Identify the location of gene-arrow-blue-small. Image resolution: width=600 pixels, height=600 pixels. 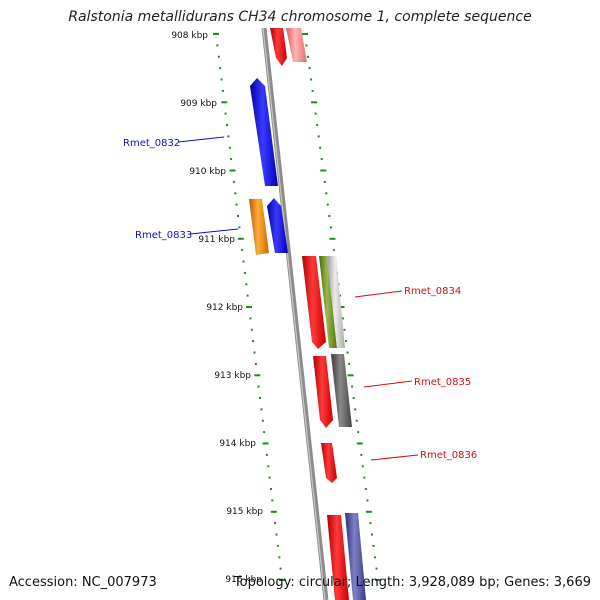
(277, 225).